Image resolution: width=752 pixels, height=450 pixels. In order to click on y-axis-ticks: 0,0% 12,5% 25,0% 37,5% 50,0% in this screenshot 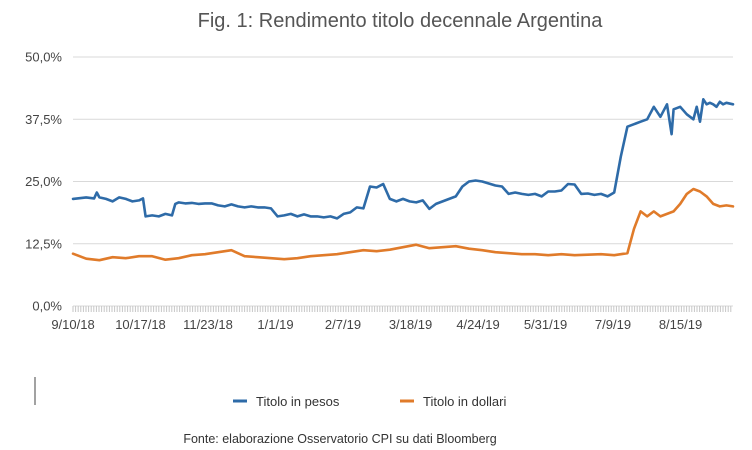, I will do `click(43, 182)`.